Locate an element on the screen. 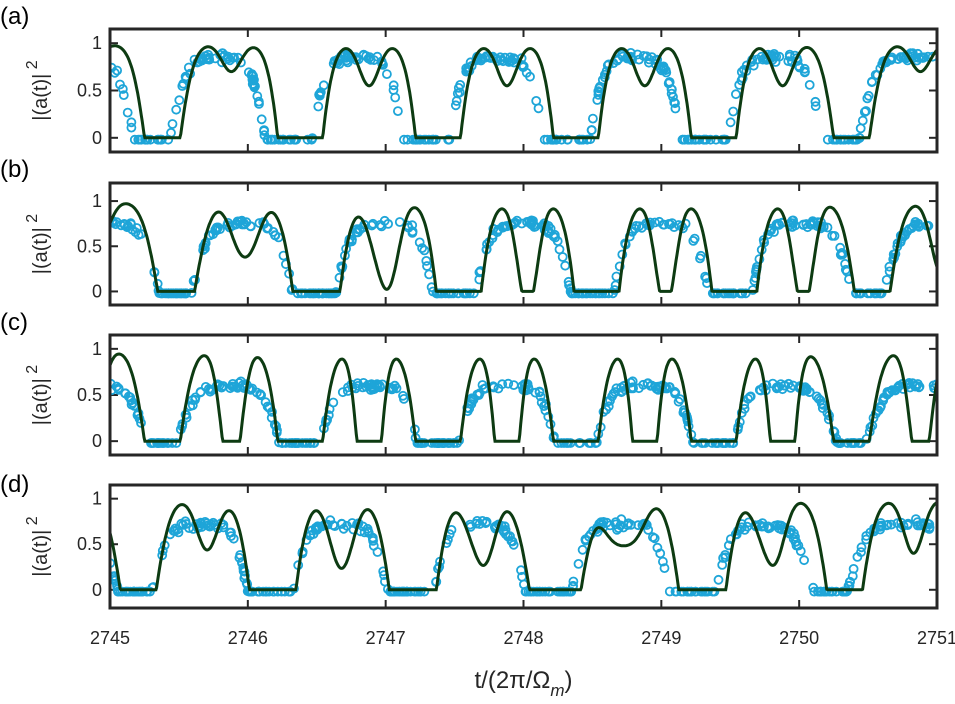  panel-label: (d) is located at coordinates (14, 484).